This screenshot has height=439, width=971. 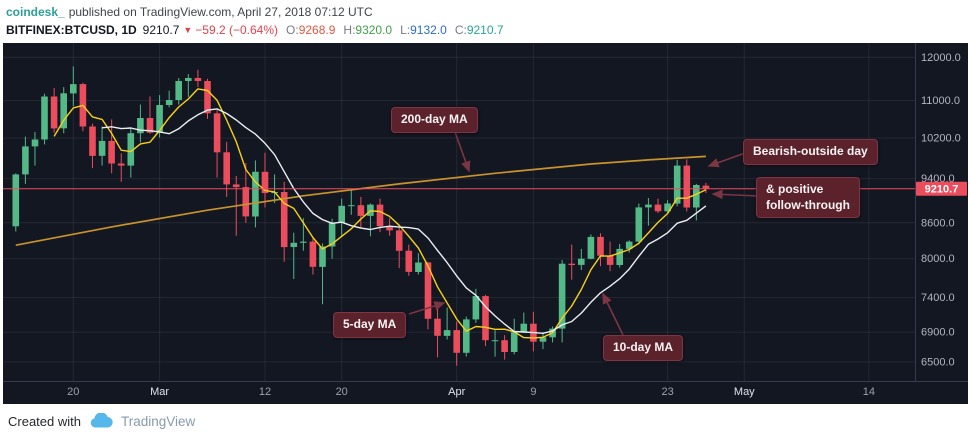 I want to click on annotation-positive-follow-through: & positive follow-through, so click(x=808, y=198).